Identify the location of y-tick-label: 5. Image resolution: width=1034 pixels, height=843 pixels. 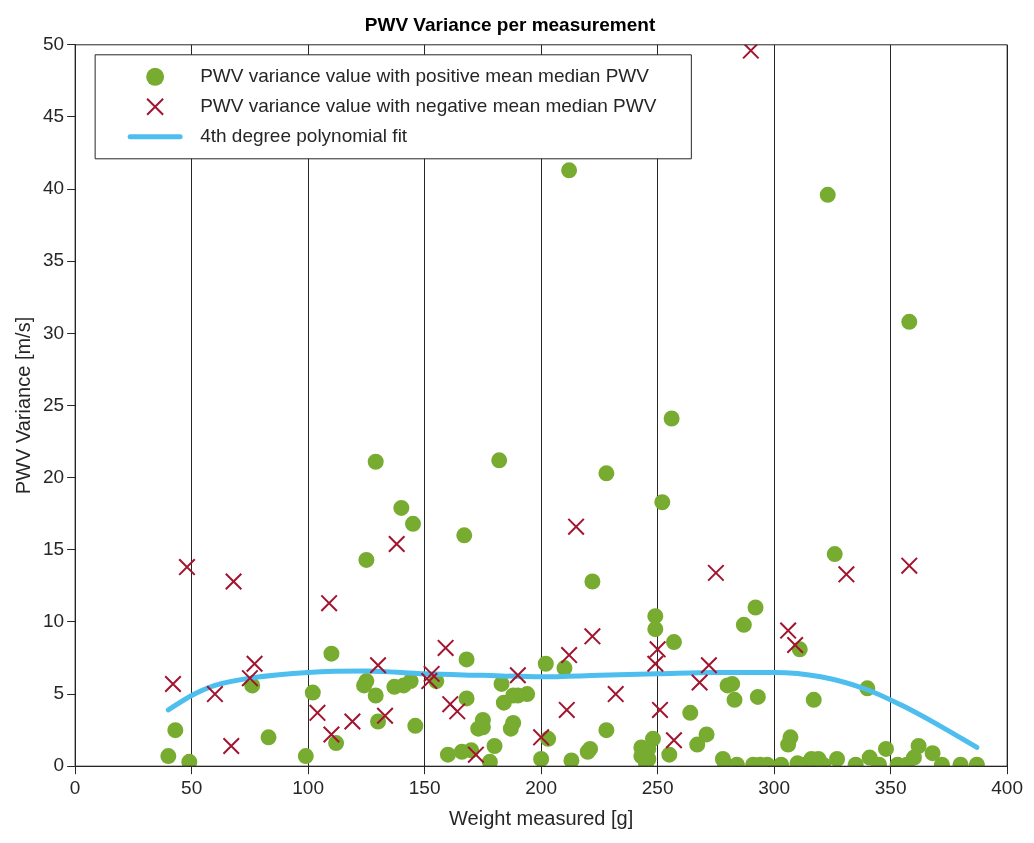
(59, 693).